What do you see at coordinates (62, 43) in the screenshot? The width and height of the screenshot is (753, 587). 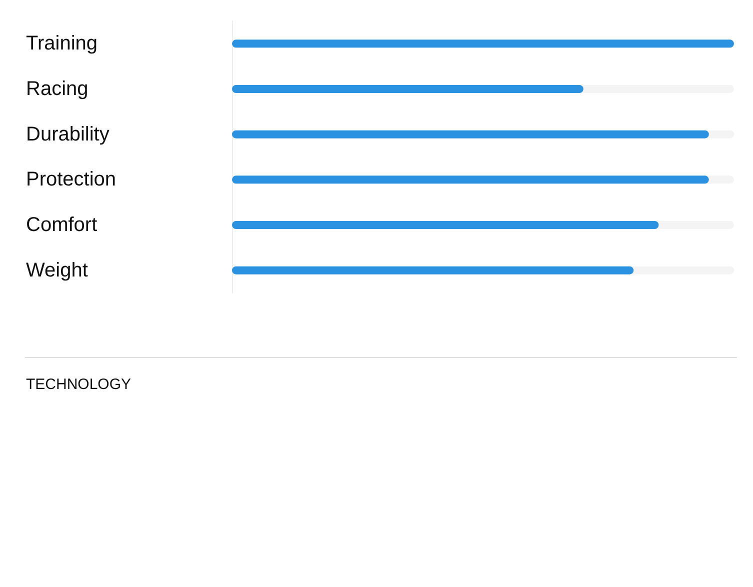 I see `y-tick-label: Training` at bounding box center [62, 43].